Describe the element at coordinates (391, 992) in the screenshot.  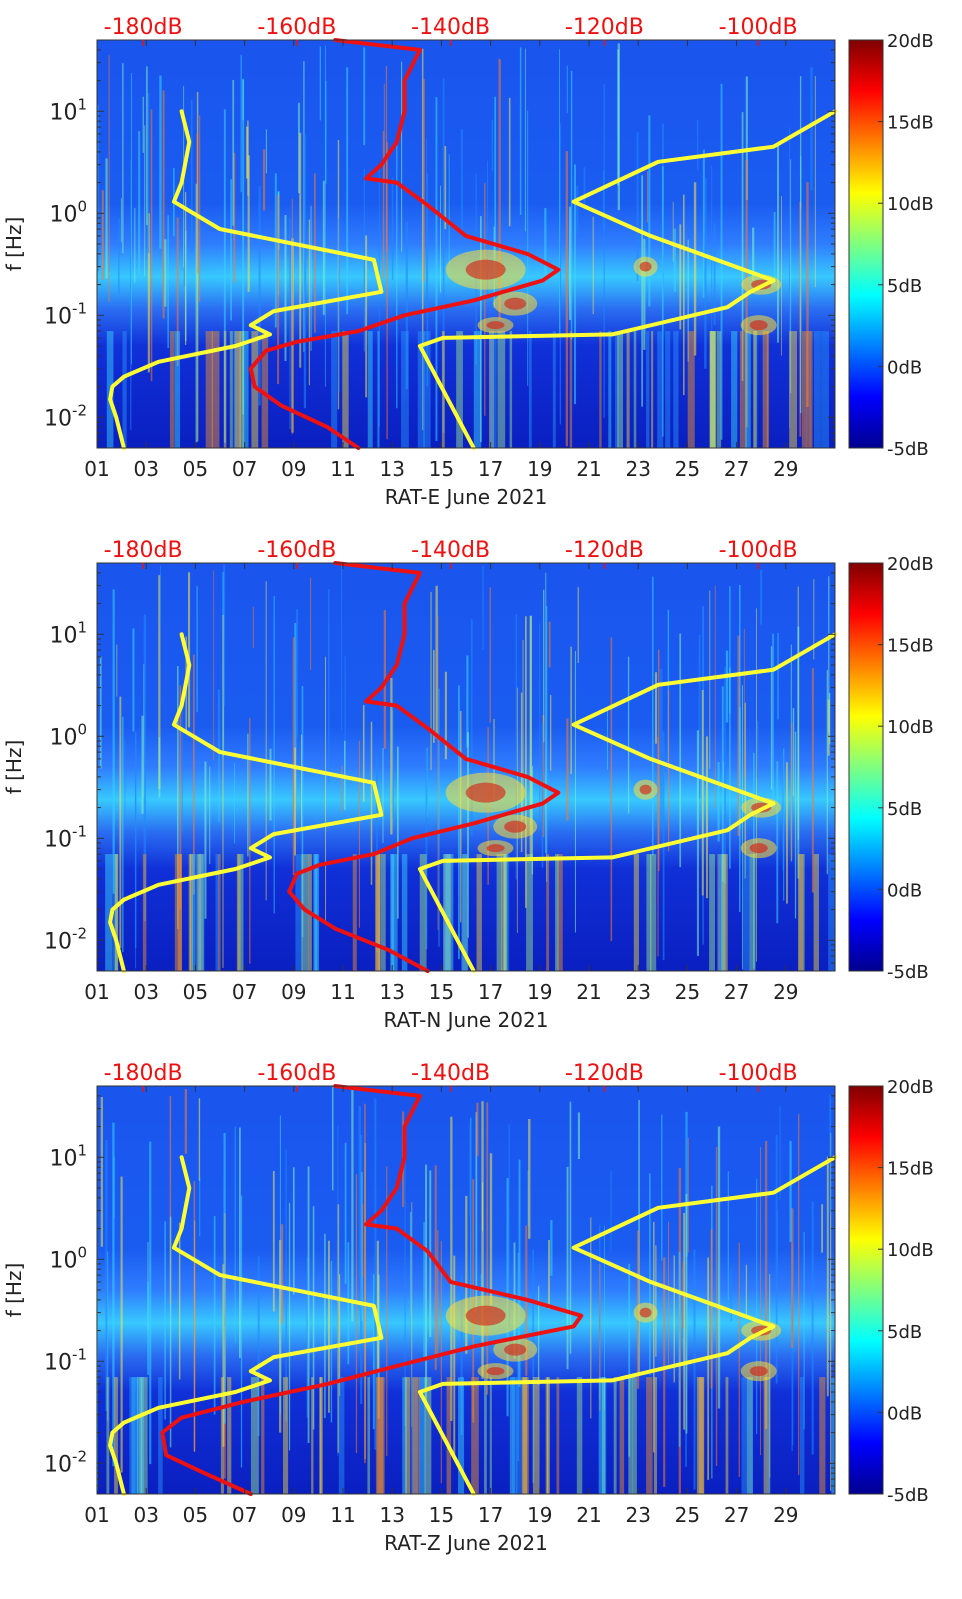
I see `x-tick-label: 13` at that location.